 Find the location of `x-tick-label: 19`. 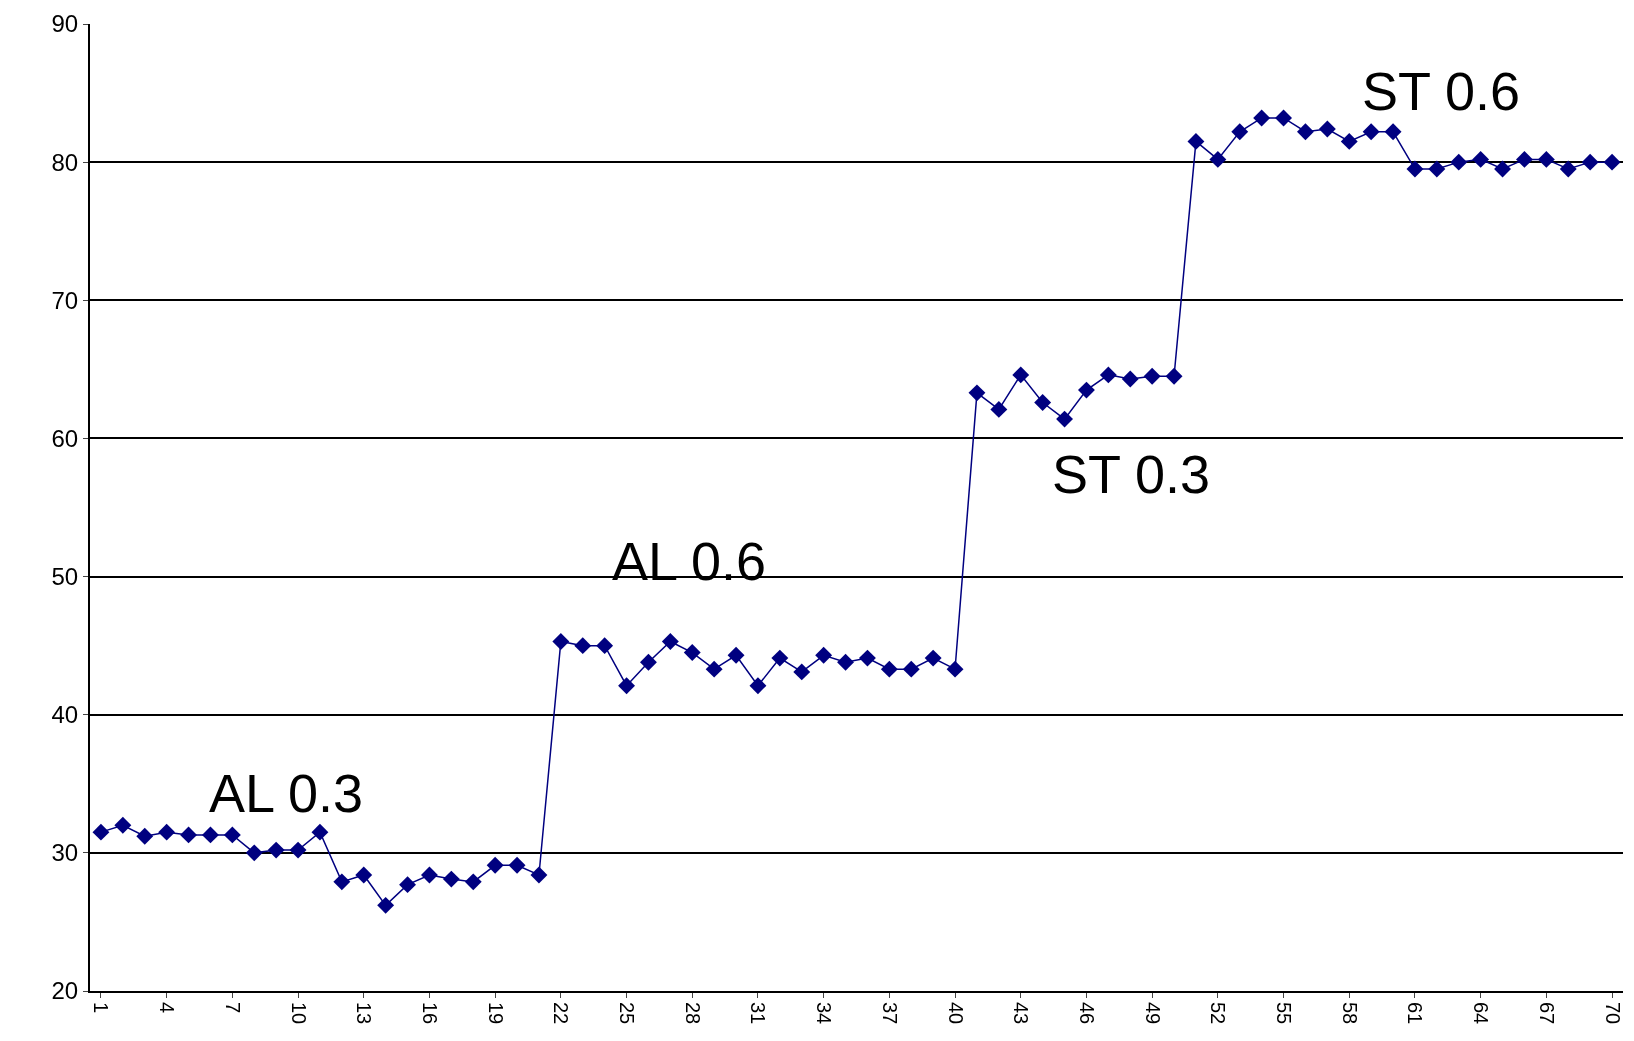

x-tick-label: 19 is located at coordinates (495, 1013).